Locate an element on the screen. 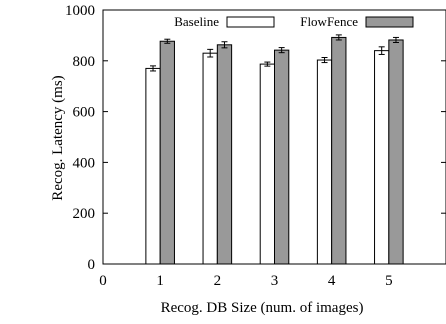 This screenshot has width=446, height=324. x-tick-label: 0 is located at coordinates (103, 281).